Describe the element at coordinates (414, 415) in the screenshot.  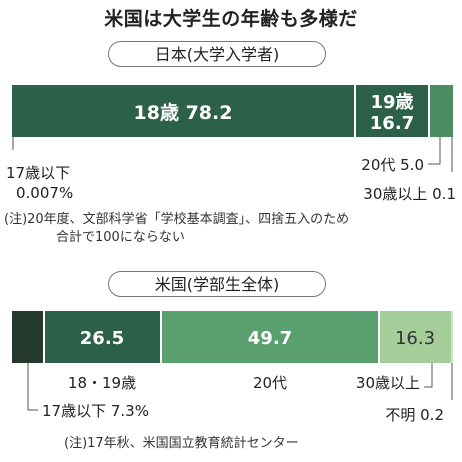
I see `us-label-unknown: 不明 0.2` at that location.